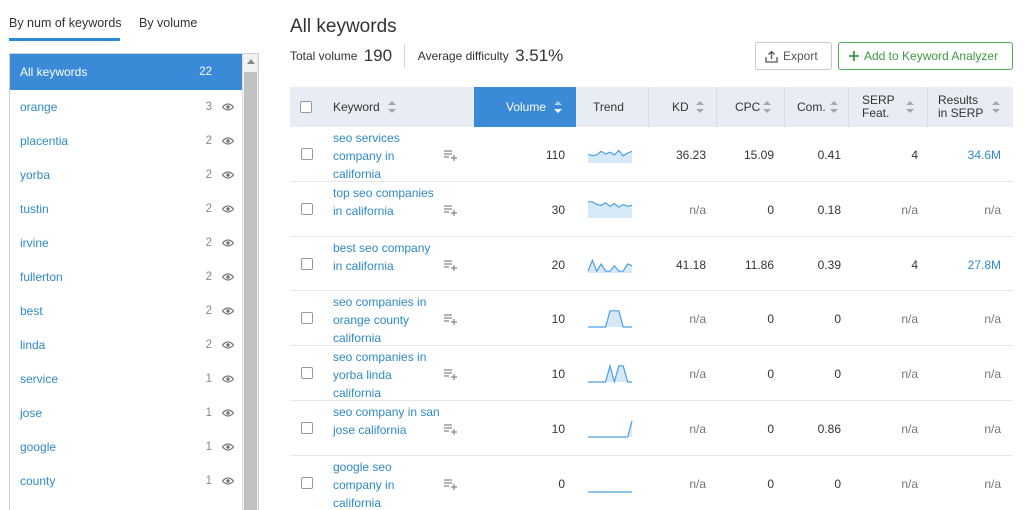 The image size is (1024, 510). What do you see at coordinates (126, 481) in the screenshot?
I see `keyword-group-item: county 1` at bounding box center [126, 481].